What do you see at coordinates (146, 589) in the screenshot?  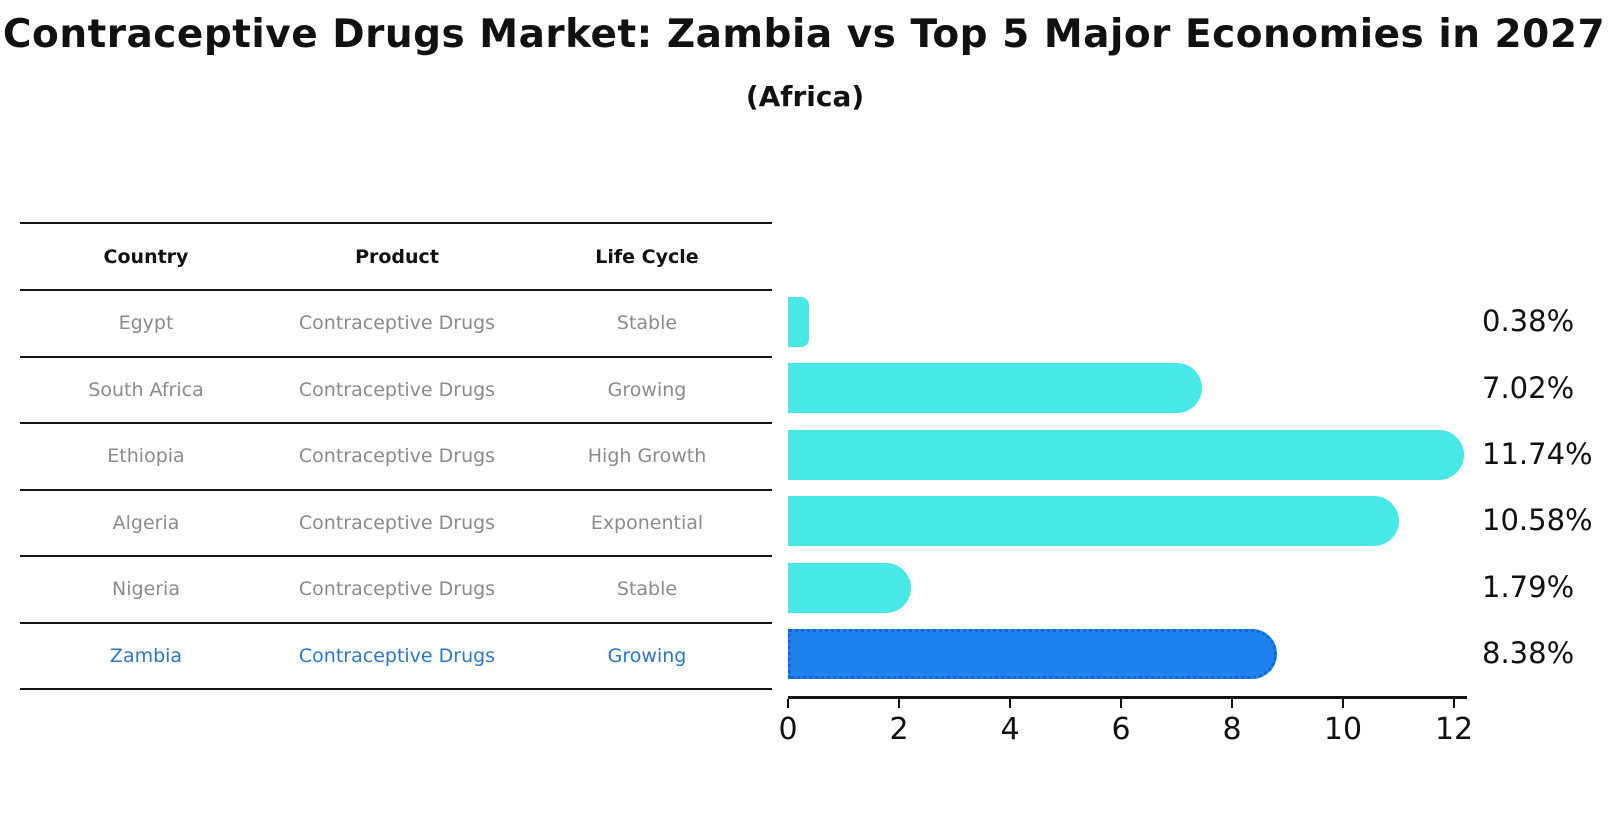 I see `country-cell: Nigeria` at bounding box center [146, 589].